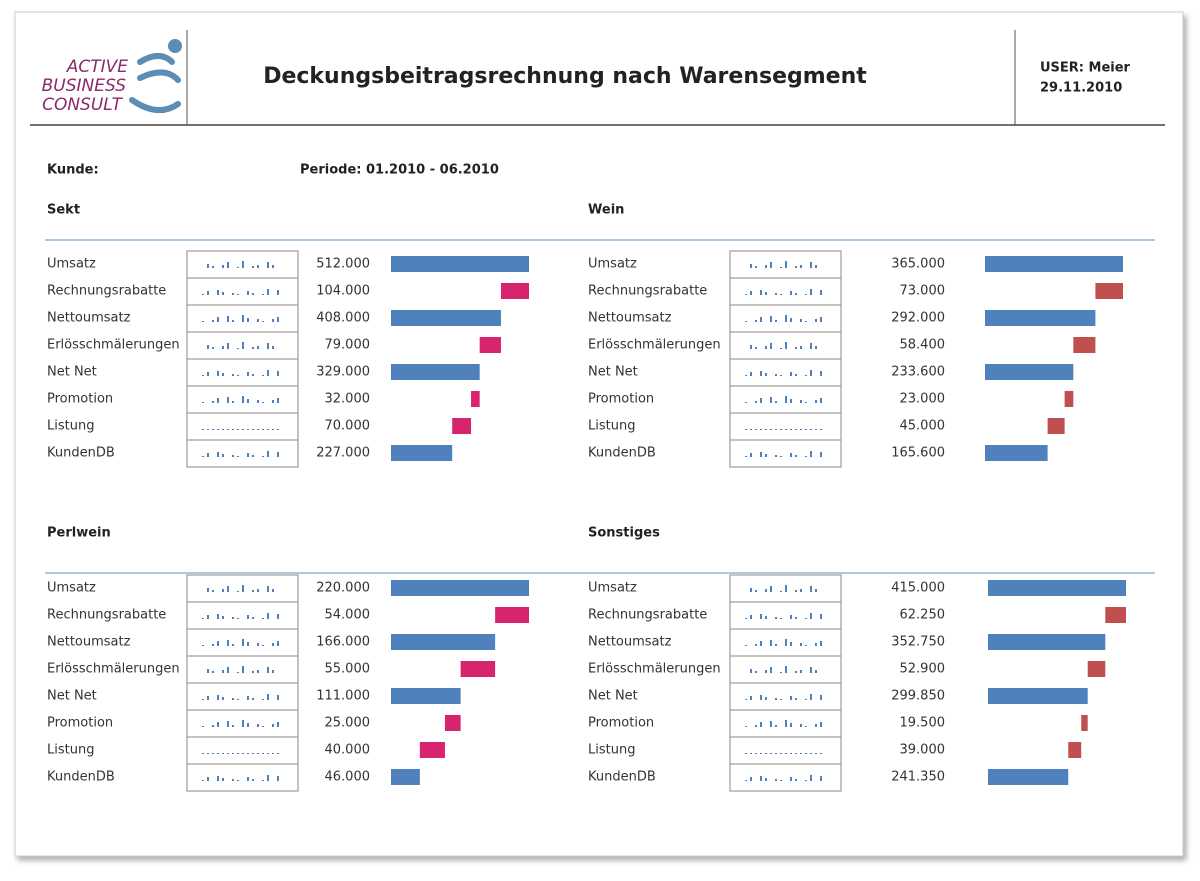  What do you see at coordinates (72, 372) in the screenshot?
I see `row-label: Net Net` at bounding box center [72, 372].